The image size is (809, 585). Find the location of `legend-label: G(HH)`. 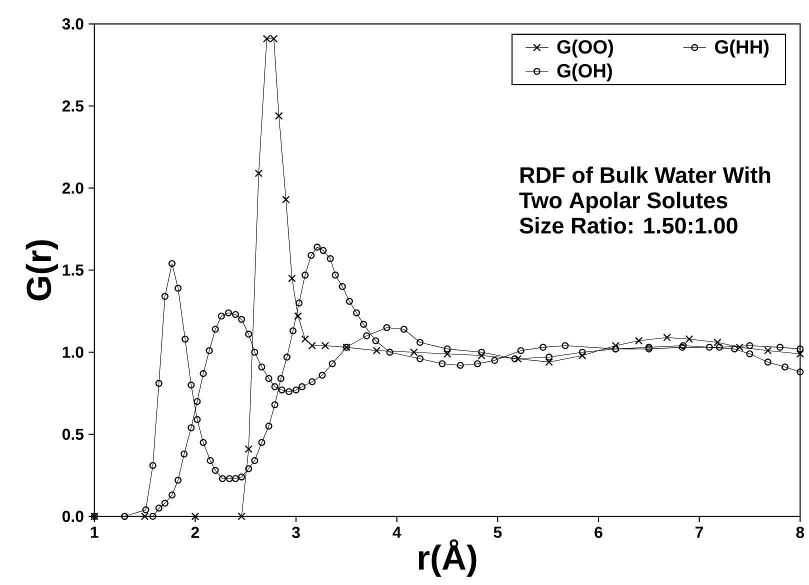

legend-label: G(HH) is located at coordinates (742, 49).